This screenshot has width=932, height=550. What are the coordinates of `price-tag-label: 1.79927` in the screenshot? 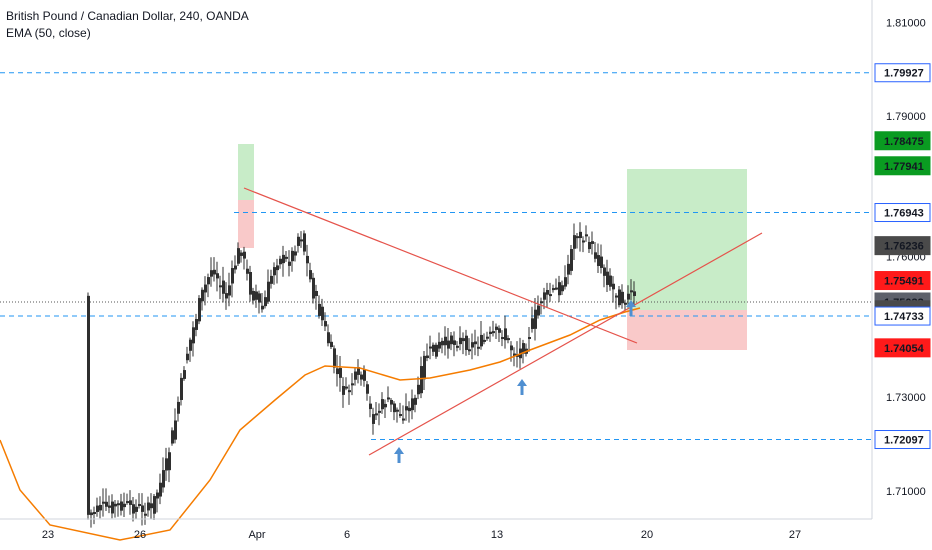 It's located at (904, 74).